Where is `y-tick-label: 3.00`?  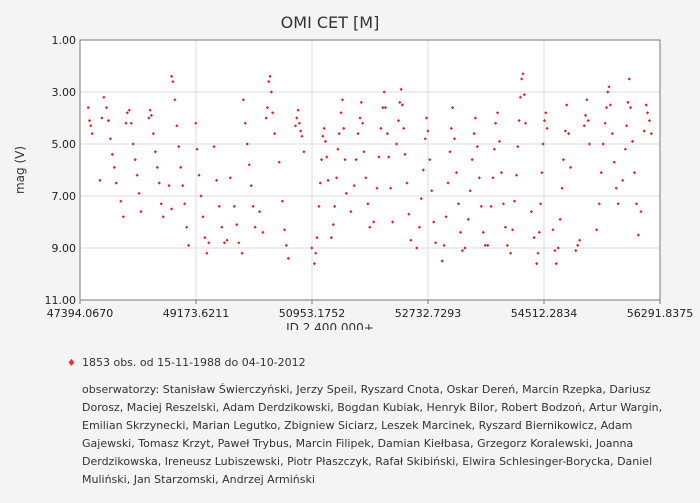 y-tick-label: 3.00 is located at coordinates (64, 92).